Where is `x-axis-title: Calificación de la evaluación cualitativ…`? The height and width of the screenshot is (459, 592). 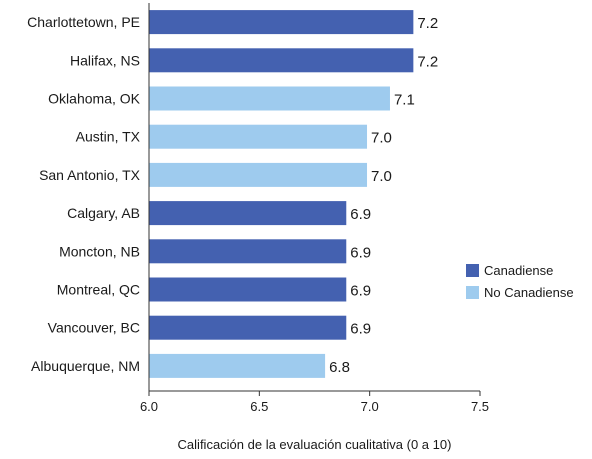 x-axis-title: Calificación de la evaluación cualitativ… is located at coordinates (315, 444).